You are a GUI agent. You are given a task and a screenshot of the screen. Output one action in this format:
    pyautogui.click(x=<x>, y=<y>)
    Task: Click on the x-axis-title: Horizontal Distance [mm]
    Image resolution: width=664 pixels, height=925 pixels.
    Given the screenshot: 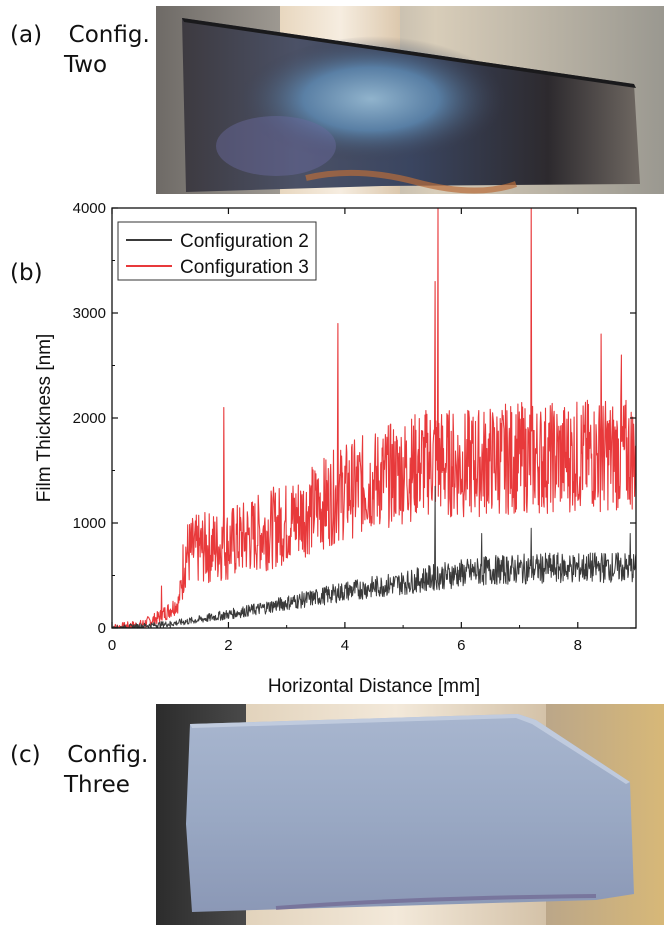 What is the action you would take?
    pyautogui.click(x=374, y=686)
    